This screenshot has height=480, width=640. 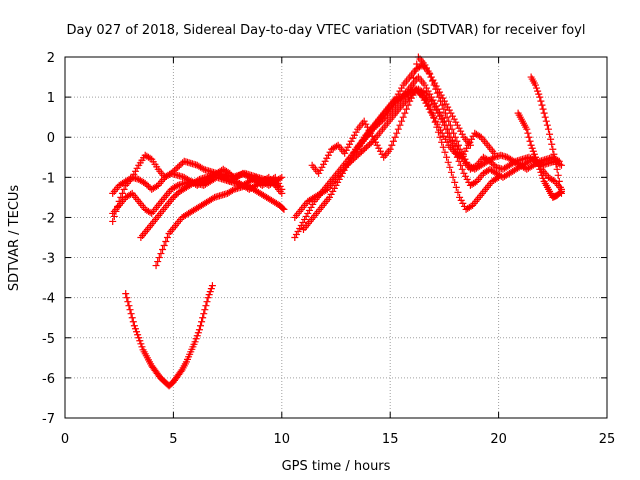 I want to click on series-track-d, so click(x=209, y=205).